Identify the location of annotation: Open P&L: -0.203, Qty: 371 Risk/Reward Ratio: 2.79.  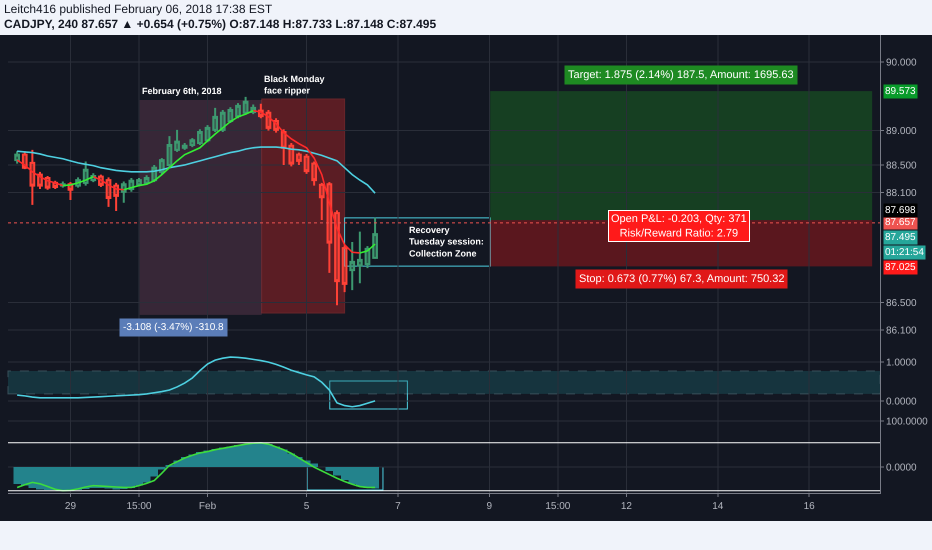
(679, 226).